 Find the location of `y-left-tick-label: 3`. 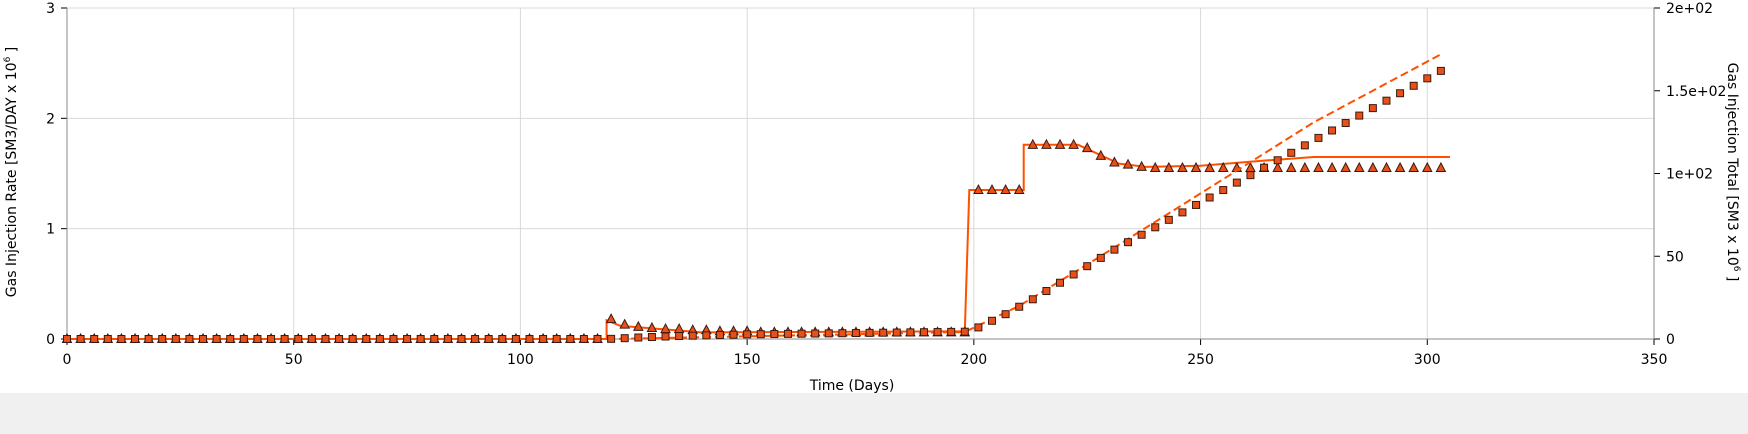

y-left-tick-label: 3 is located at coordinates (50, 9).